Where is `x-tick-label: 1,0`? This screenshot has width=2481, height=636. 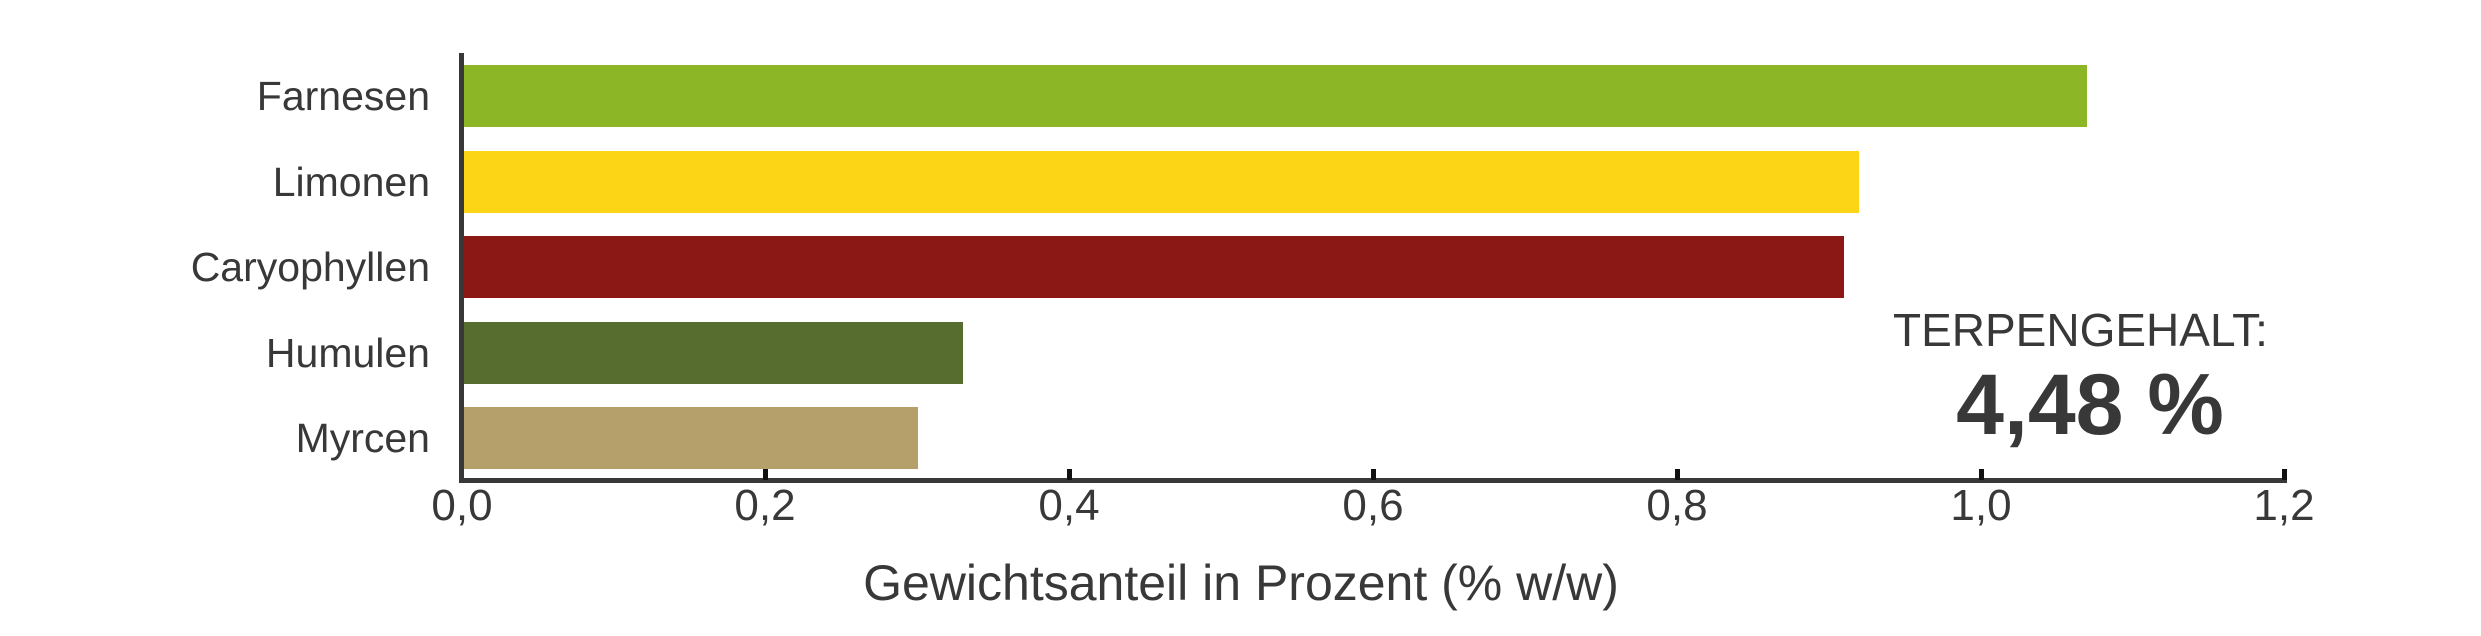 x-tick-label: 1,0 is located at coordinates (1981, 505).